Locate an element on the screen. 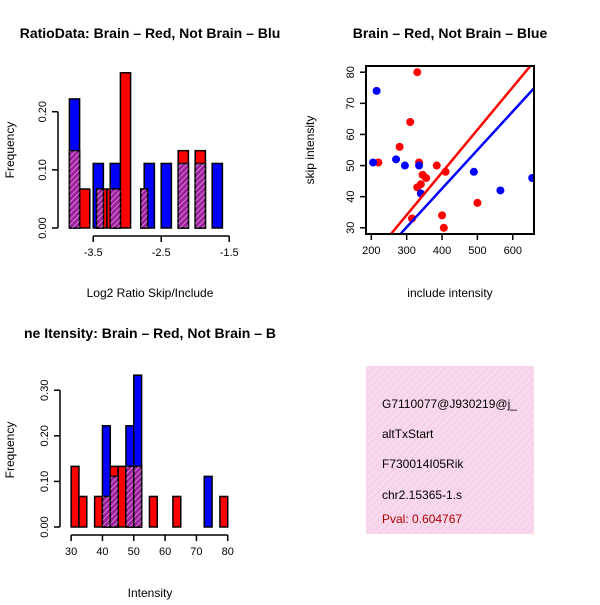 The image size is (600, 605). hist-intensity-ylabel: Frequency is located at coordinates (10, 450).